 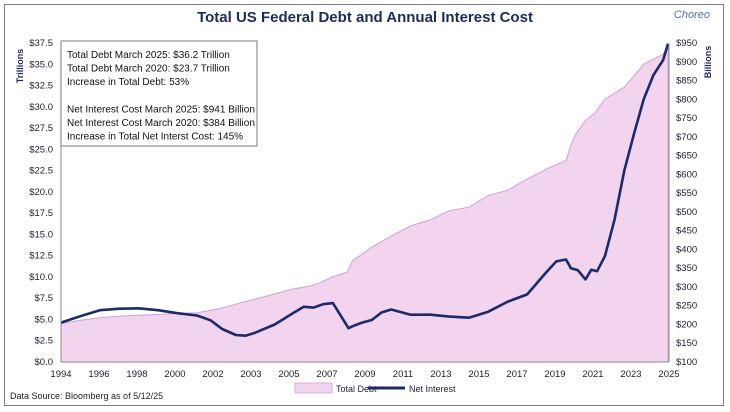 What do you see at coordinates (686, 362) in the screenshot?
I see `right-tick-label: $100` at bounding box center [686, 362].